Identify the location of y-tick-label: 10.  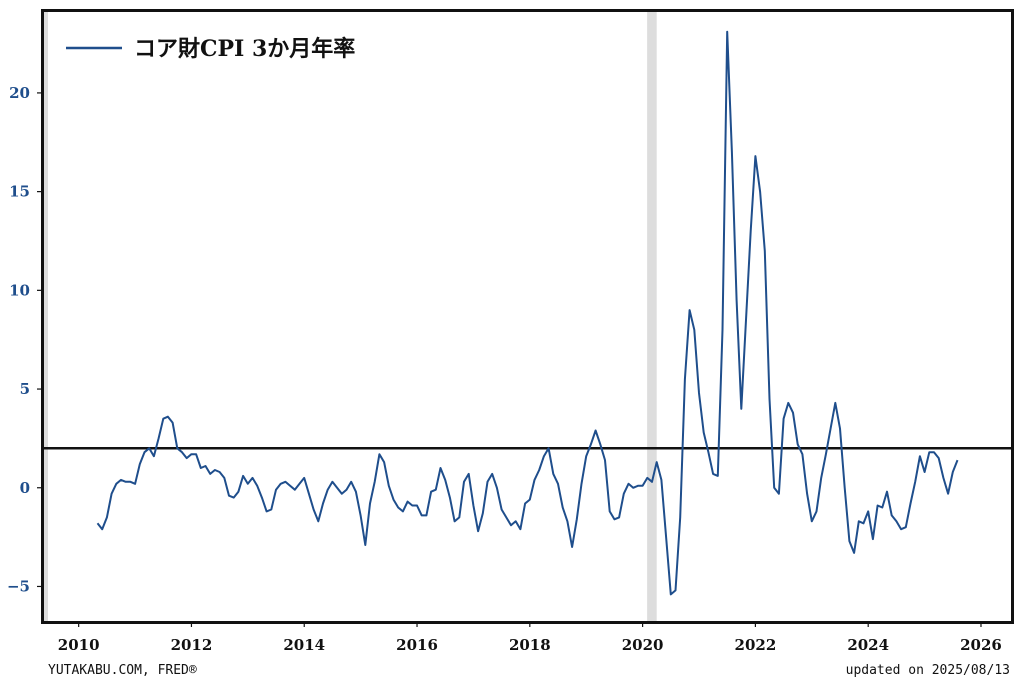
(19, 290).